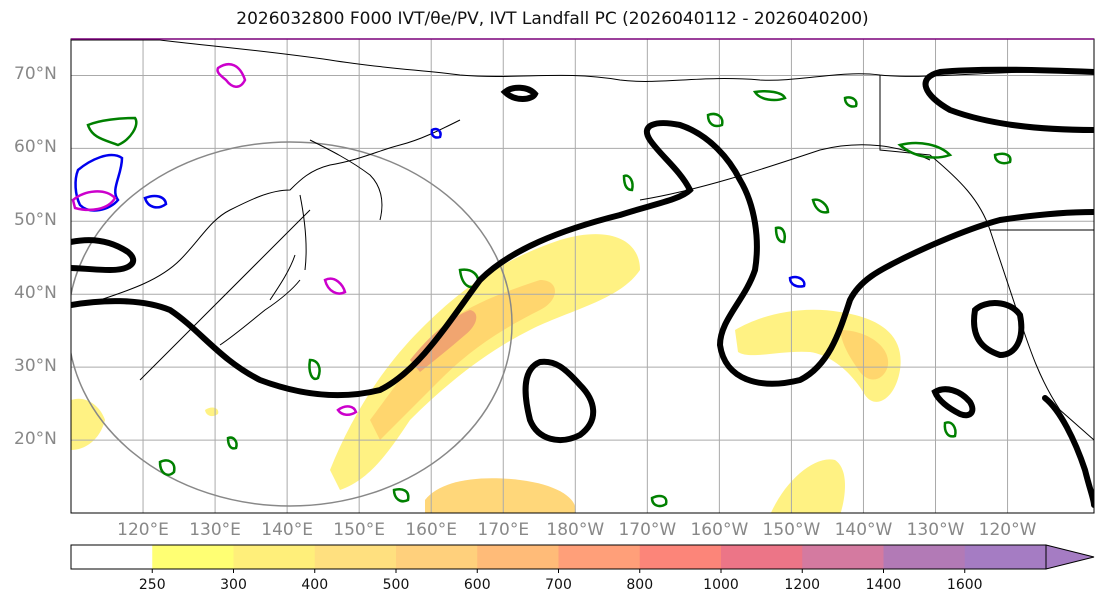 Image resolution: width=1105 pixels, height=606 pixels. I want to click on ivt-plume-core, so click(443, 341).